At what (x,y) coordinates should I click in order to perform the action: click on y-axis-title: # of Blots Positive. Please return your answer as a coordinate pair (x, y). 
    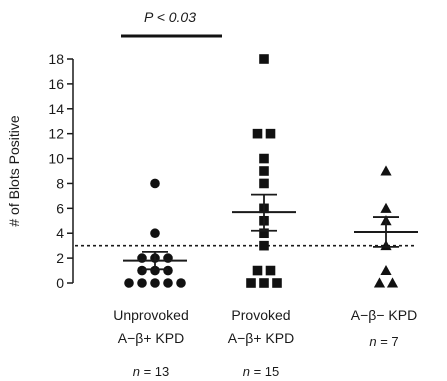
    Looking at the image, I should click on (14, 170).